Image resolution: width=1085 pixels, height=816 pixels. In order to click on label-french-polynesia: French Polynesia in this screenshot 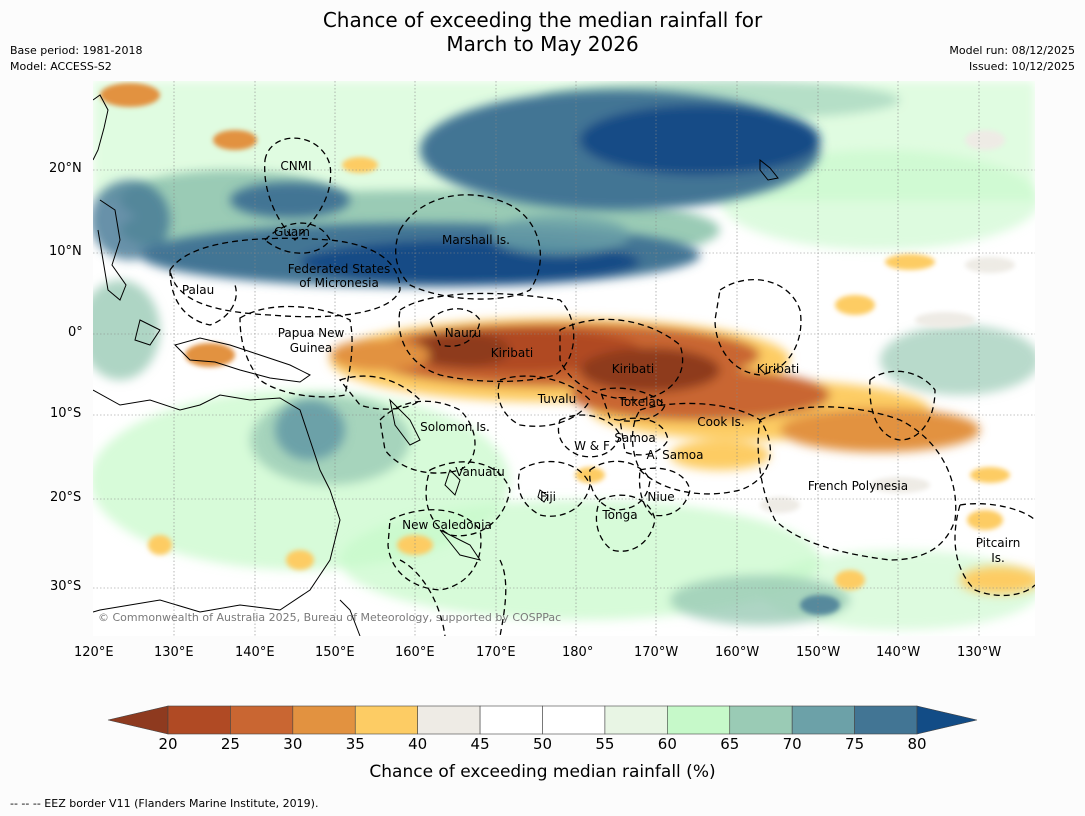, I will do `click(858, 486)`.